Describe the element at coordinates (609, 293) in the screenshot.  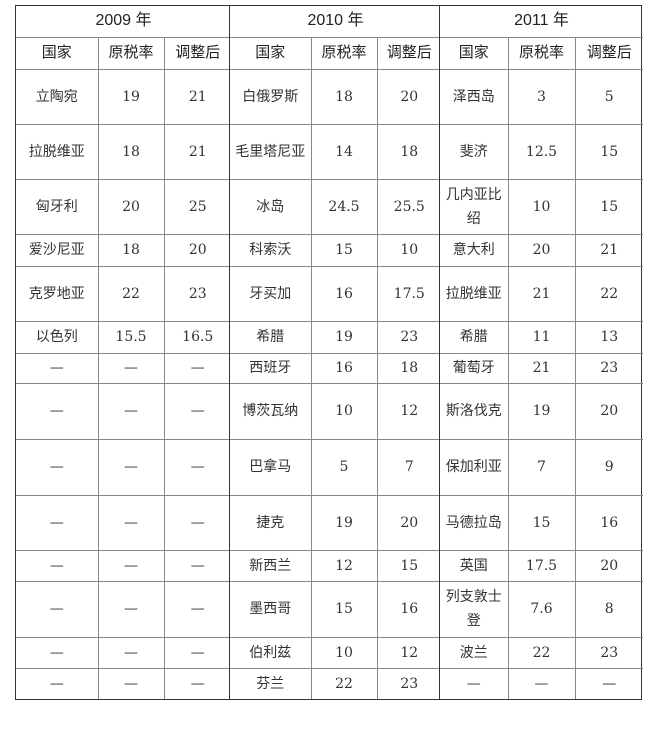
I see `adjusted-rate-cell: 22` at that location.